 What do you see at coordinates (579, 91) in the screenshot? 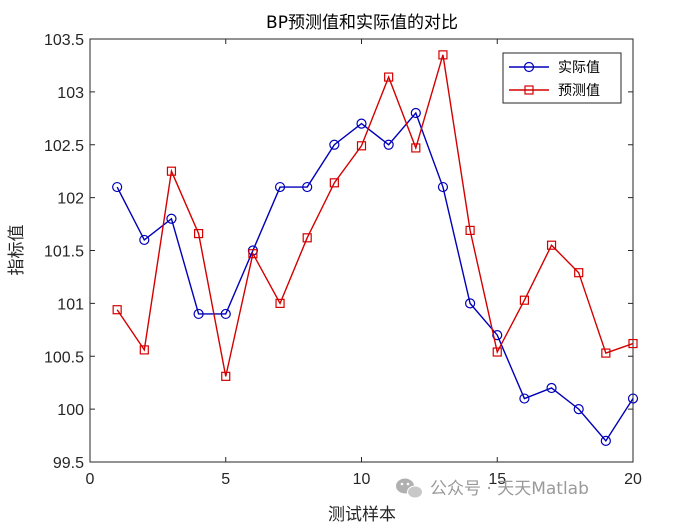
I see `legend-label: 预测值` at bounding box center [579, 91].